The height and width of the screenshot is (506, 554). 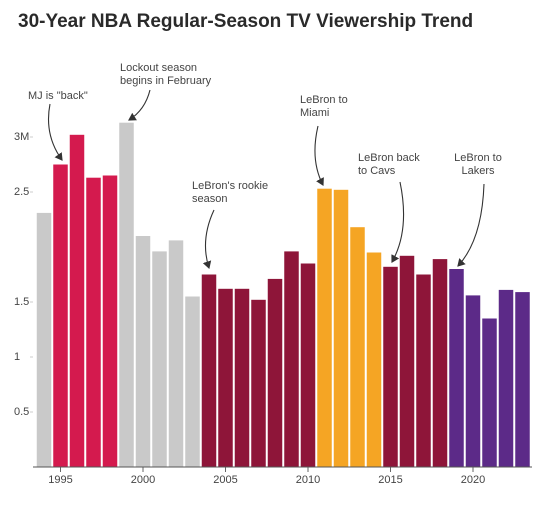 I want to click on annotation-text: MJ is "back", so click(x=58, y=96).